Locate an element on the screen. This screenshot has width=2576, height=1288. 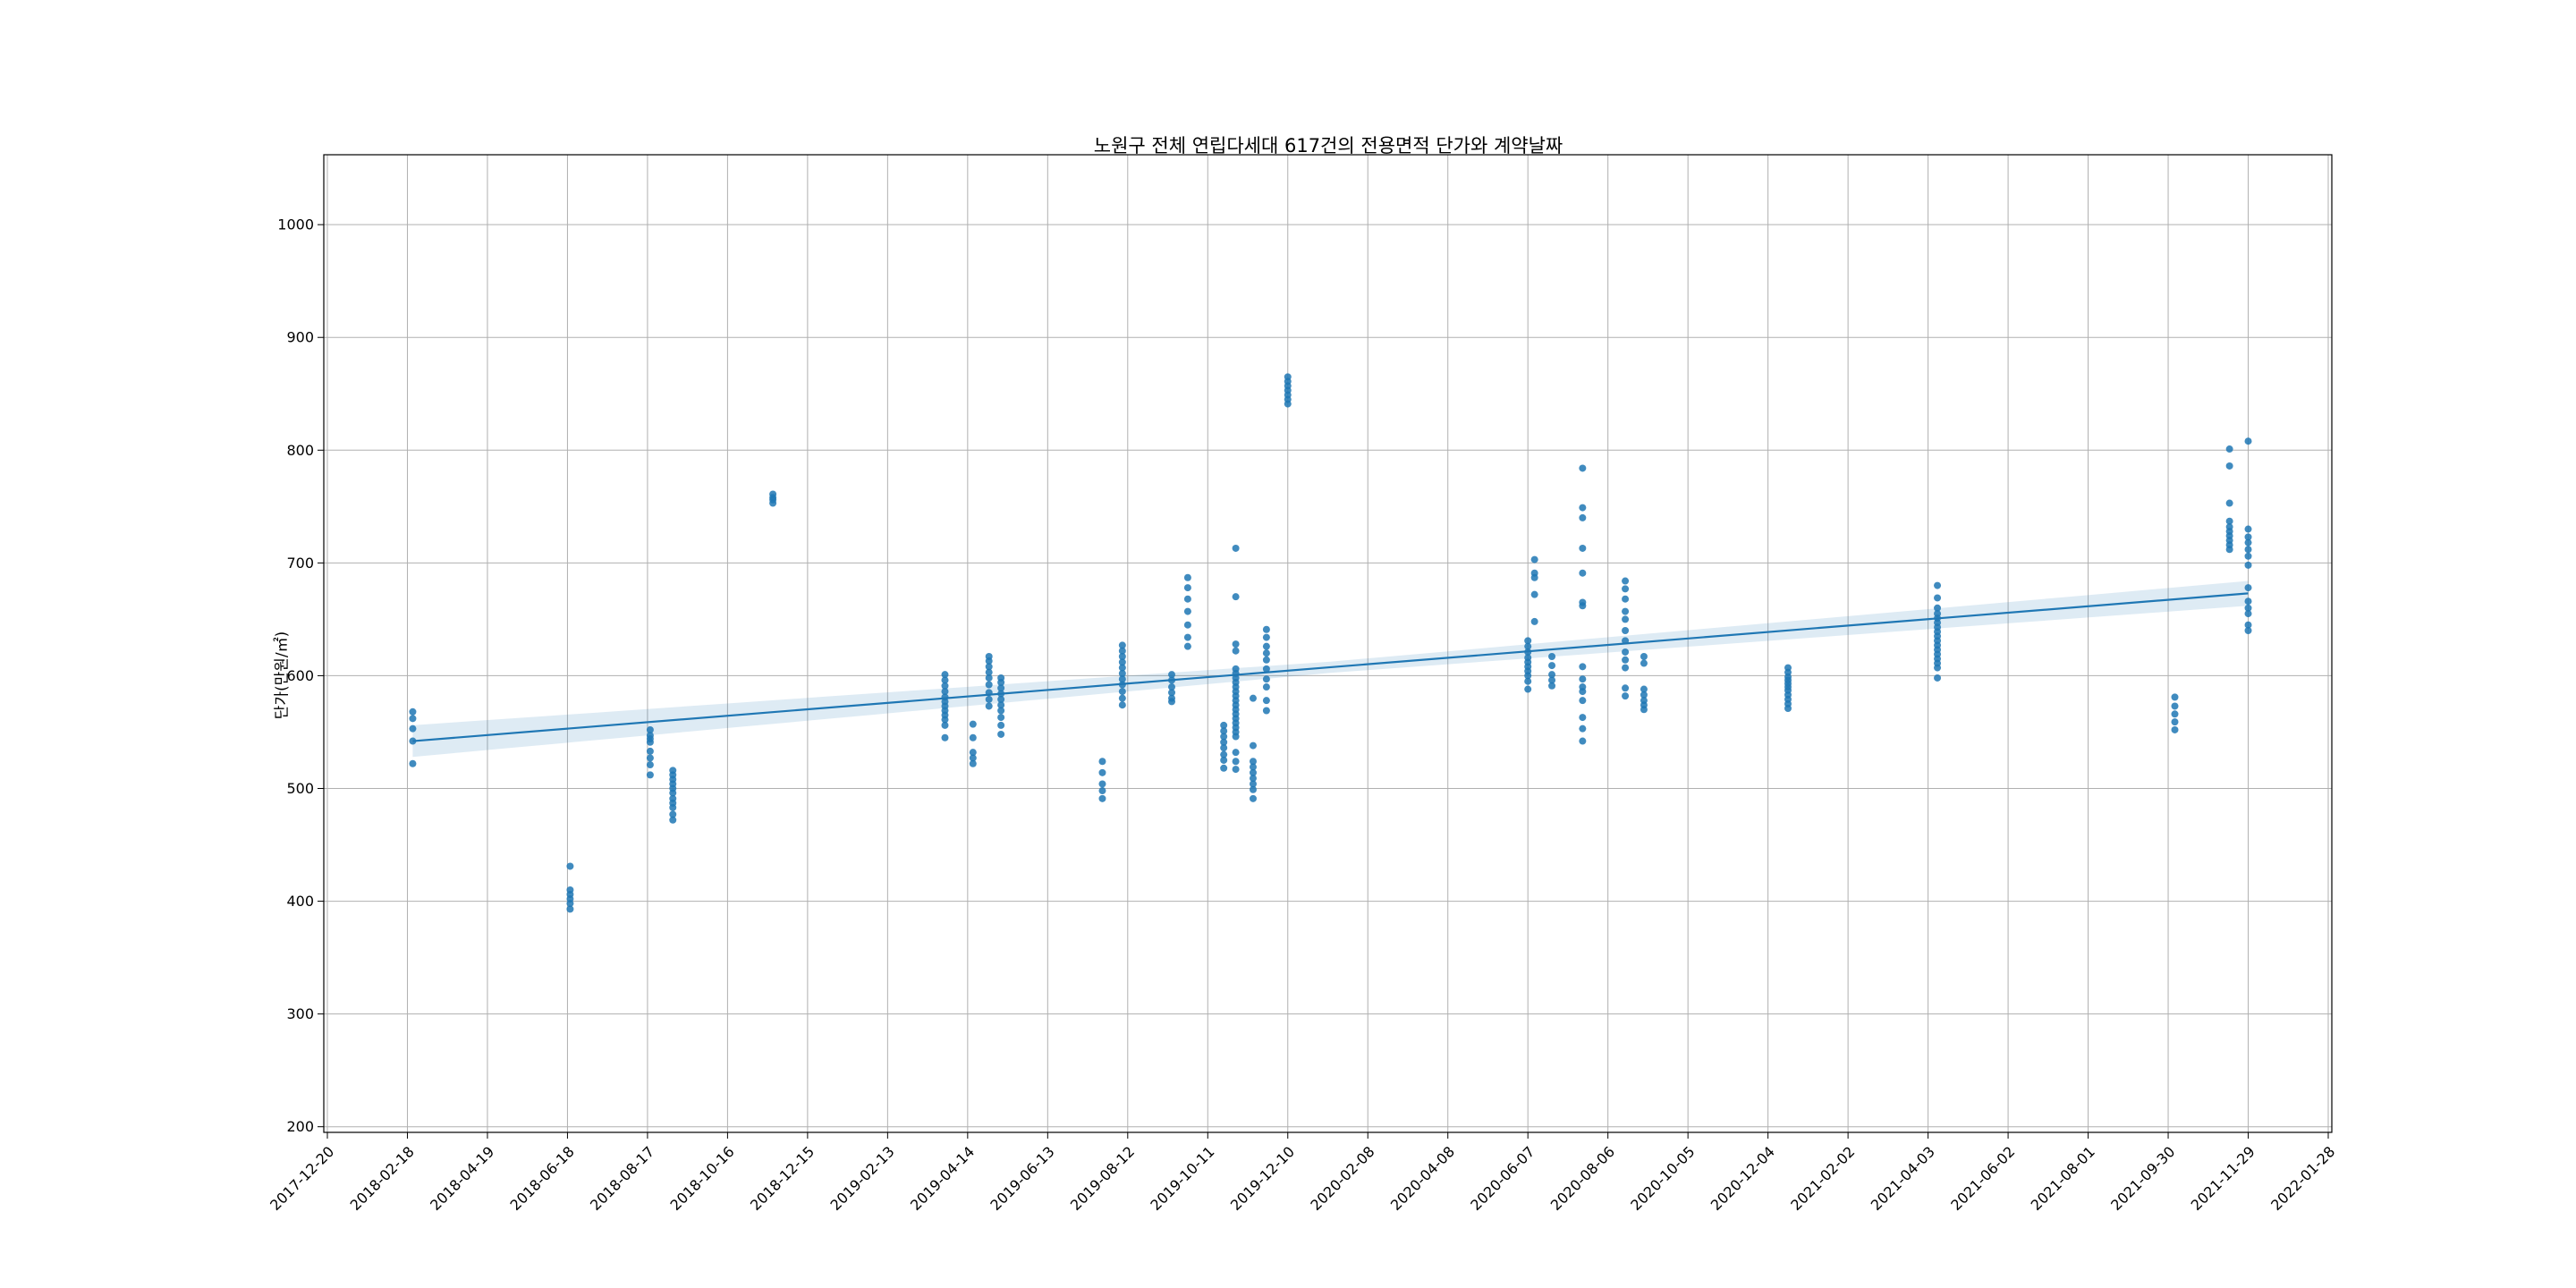
regression-confidence-band is located at coordinates (1330, 669).